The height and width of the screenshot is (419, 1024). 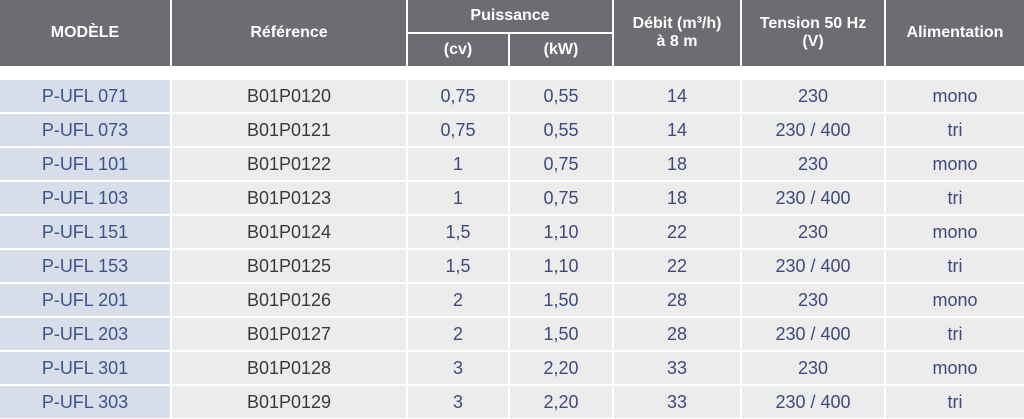 What do you see at coordinates (85, 334) in the screenshot?
I see `table-cell: P-UFL 203` at bounding box center [85, 334].